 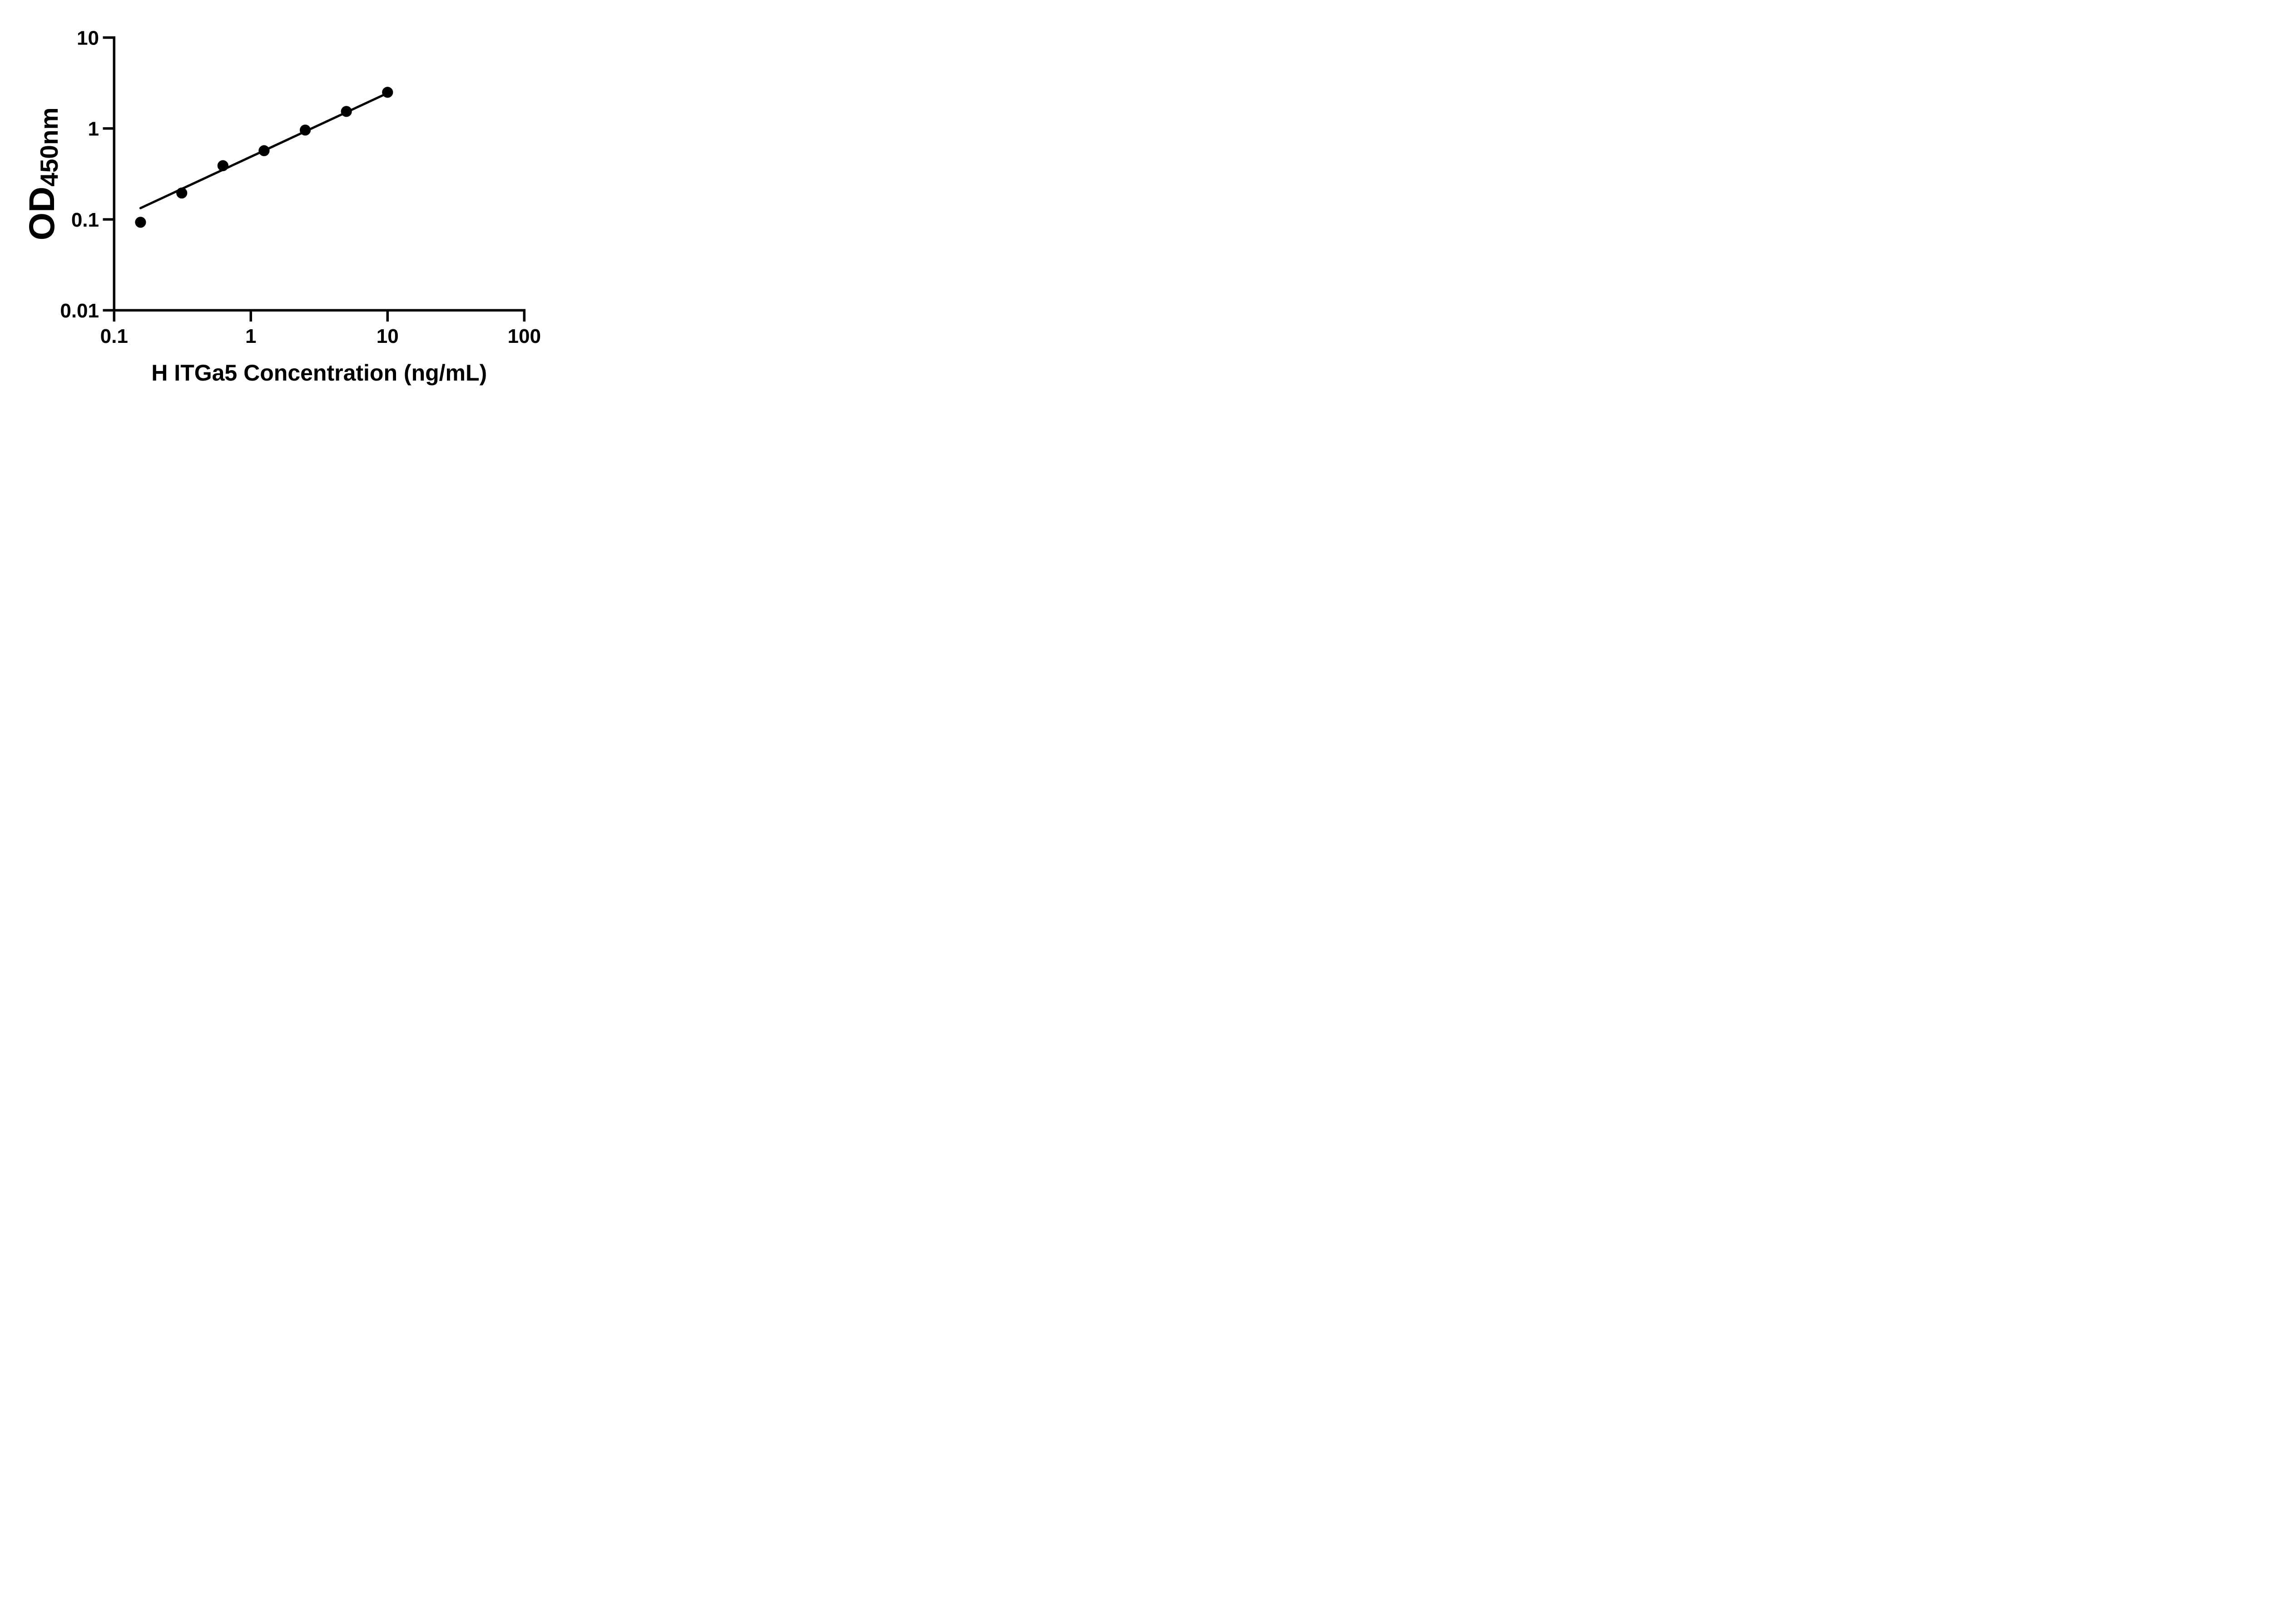 What do you see at coordinates (49, 147) in the screenshot?
I see `y-axis-title-subscript: 450nm` at bounding box center [49, 147].